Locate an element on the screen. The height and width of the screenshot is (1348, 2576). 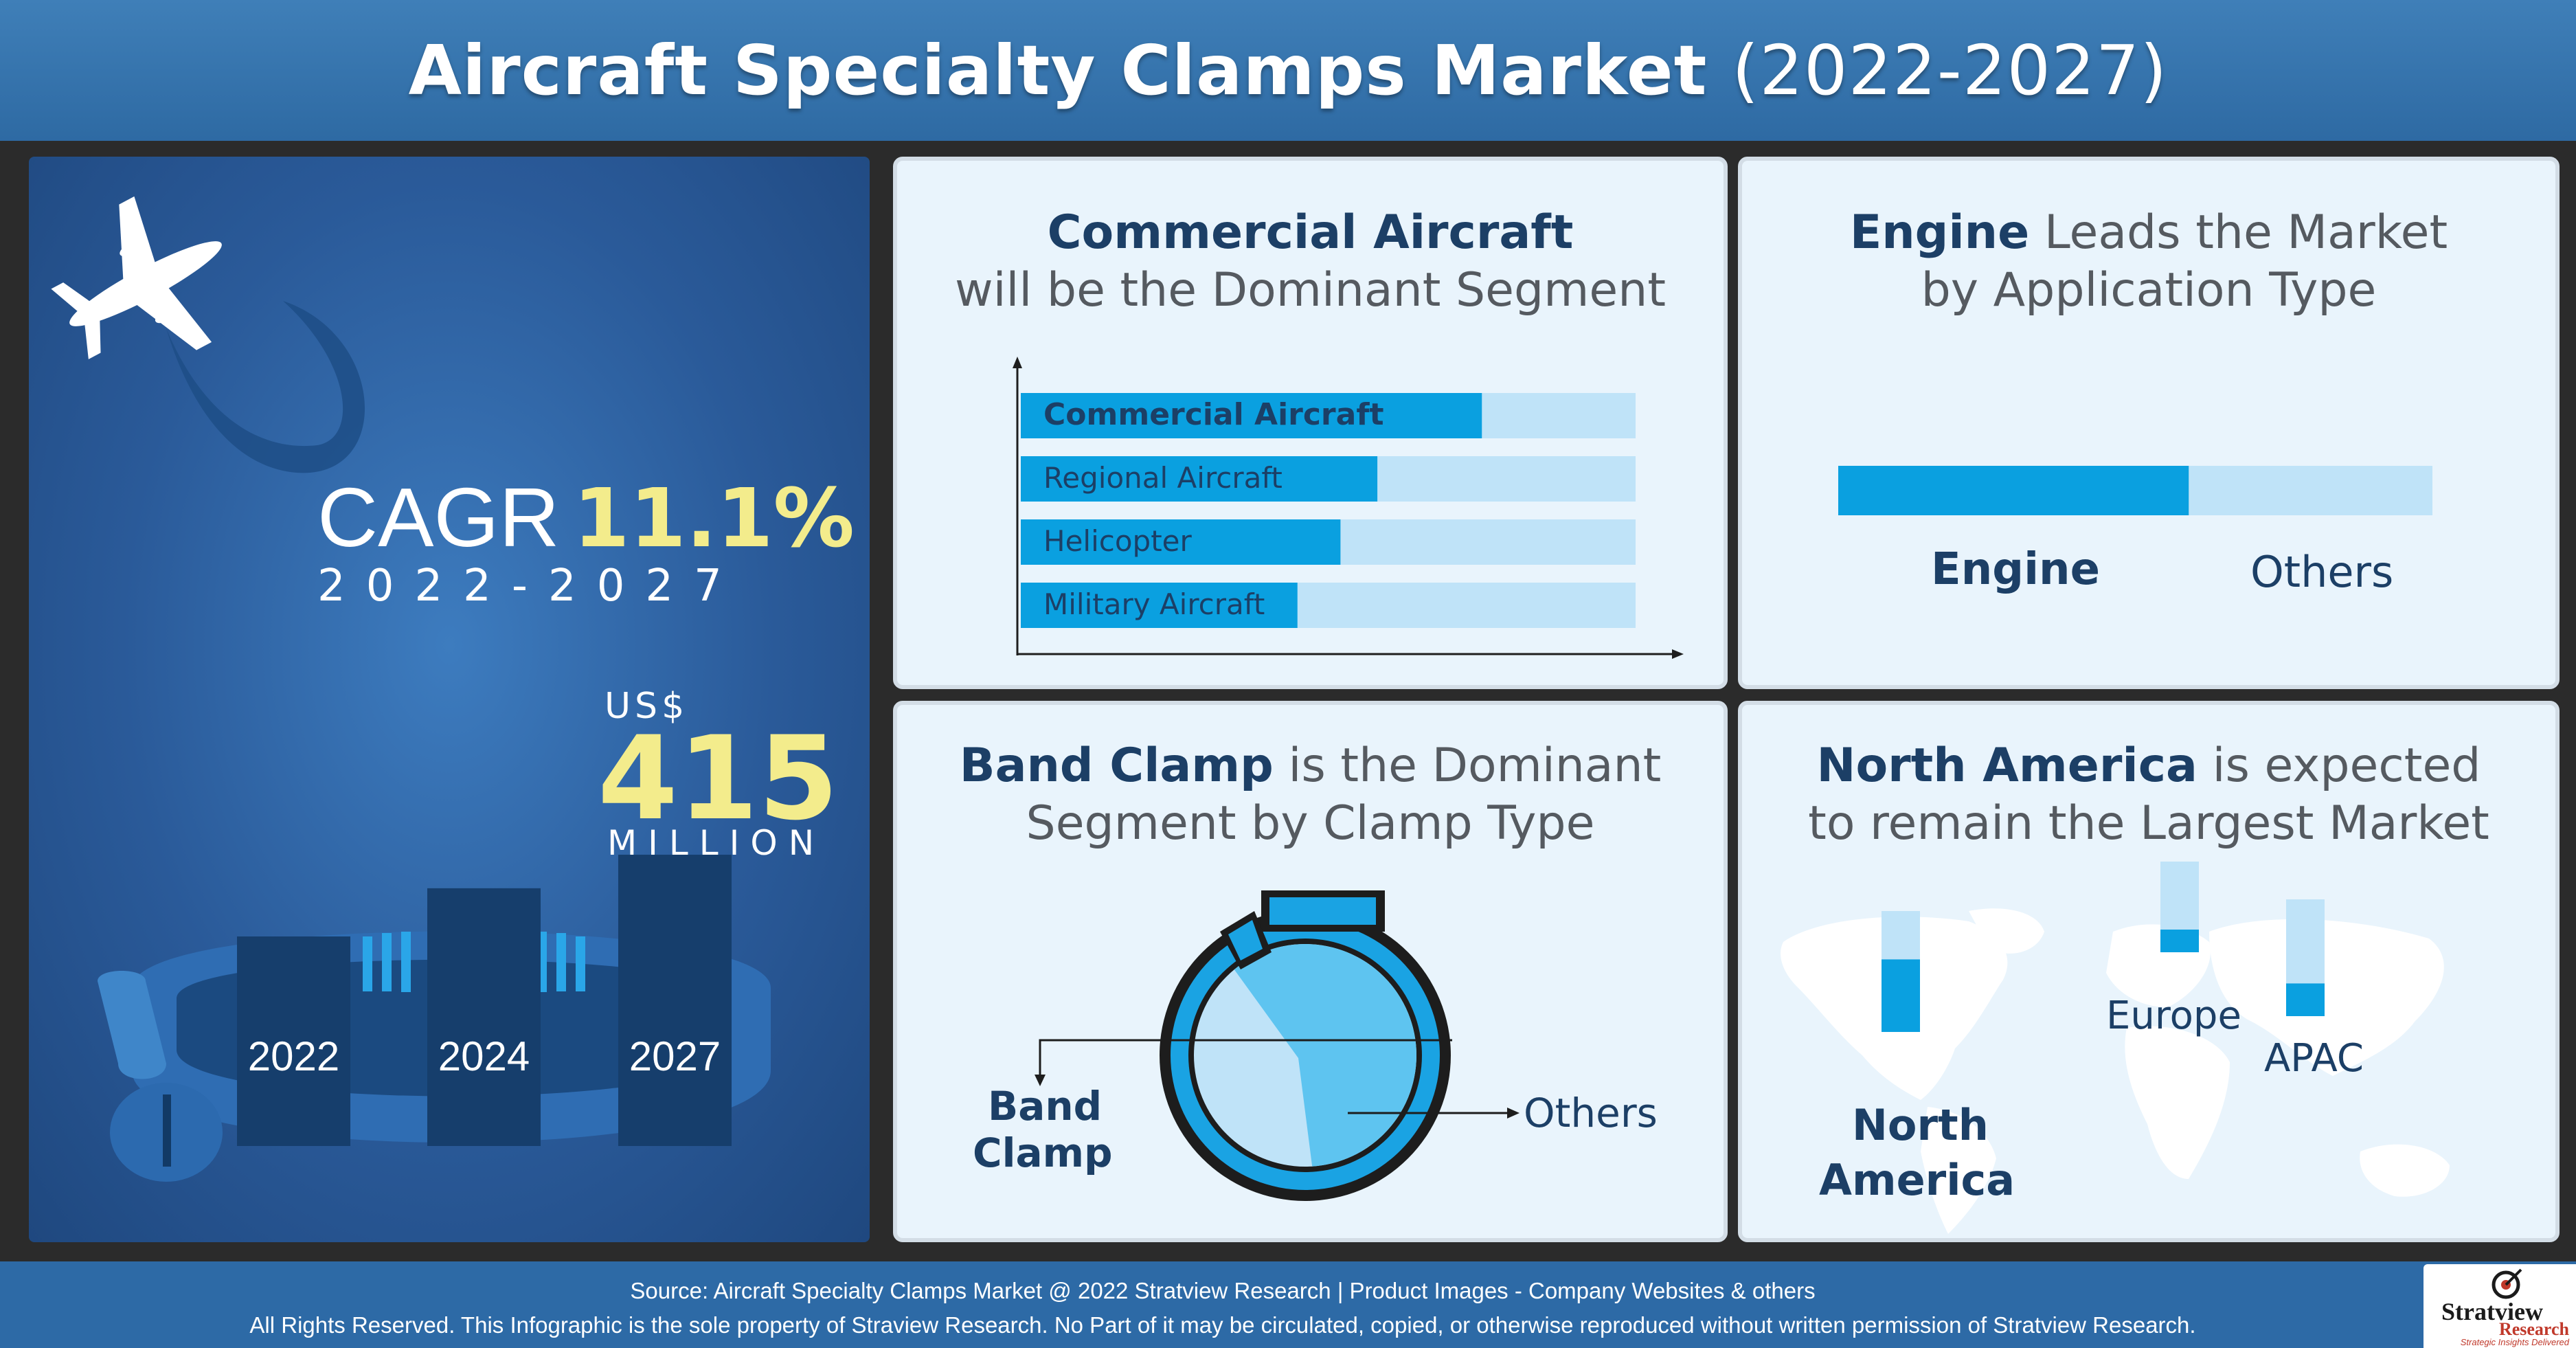
pie-slice-band-clamp is located at coordinates (1325, 1055).